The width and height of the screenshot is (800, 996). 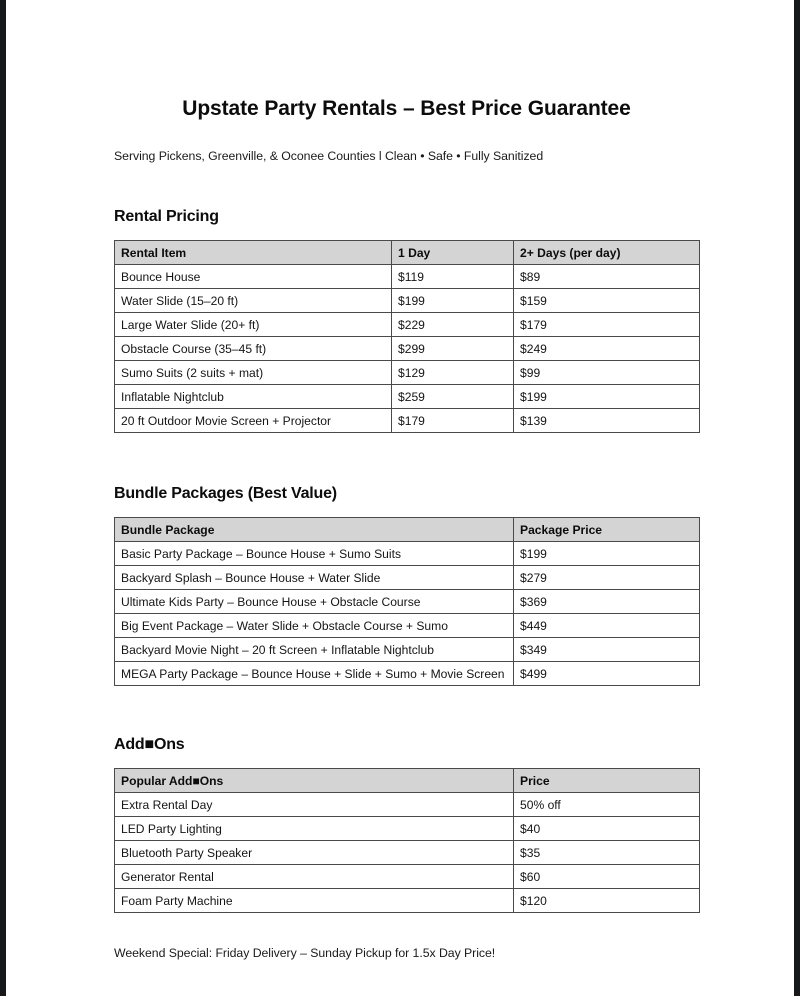 What do you see at coordinates (606, 601) in the screenshot?
I see `cell-bundle-price: $369` at bounding box center [606, 601].